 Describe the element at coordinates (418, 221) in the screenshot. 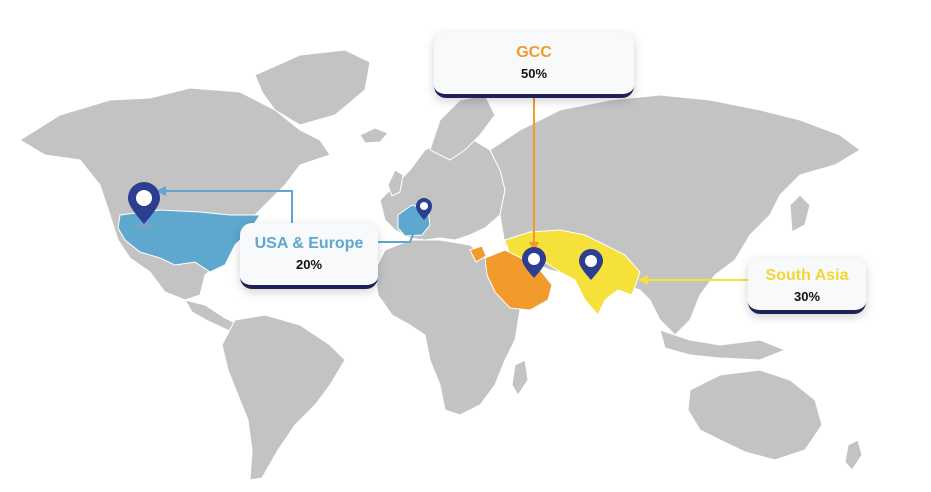

I see `arrow-europe` at that location.